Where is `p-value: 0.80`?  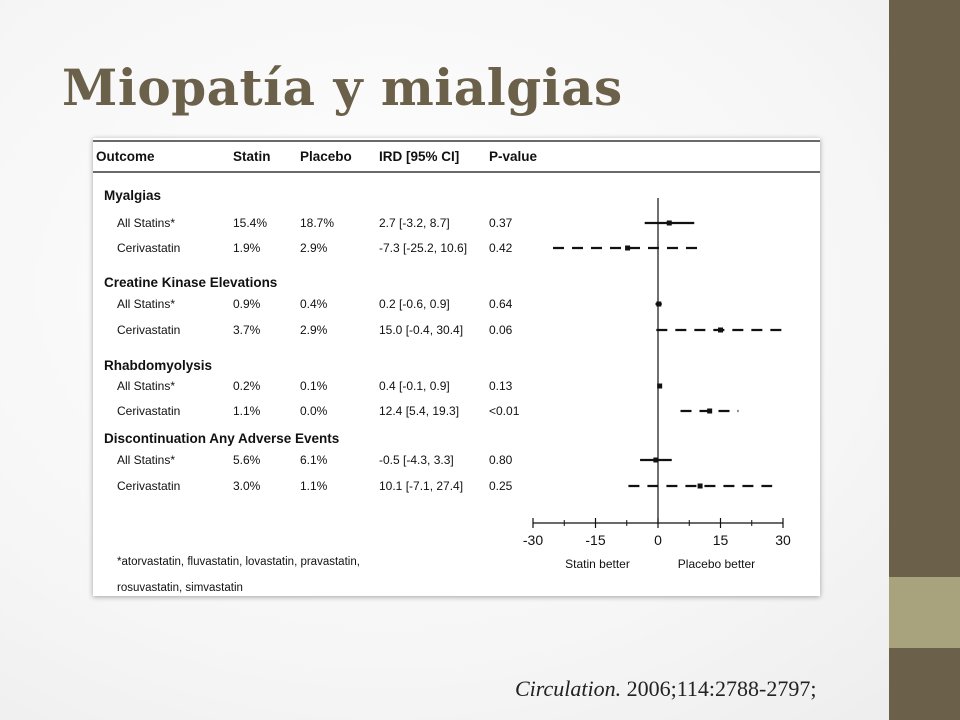 p-value: 0.80 is located at coordinates (501, 460).